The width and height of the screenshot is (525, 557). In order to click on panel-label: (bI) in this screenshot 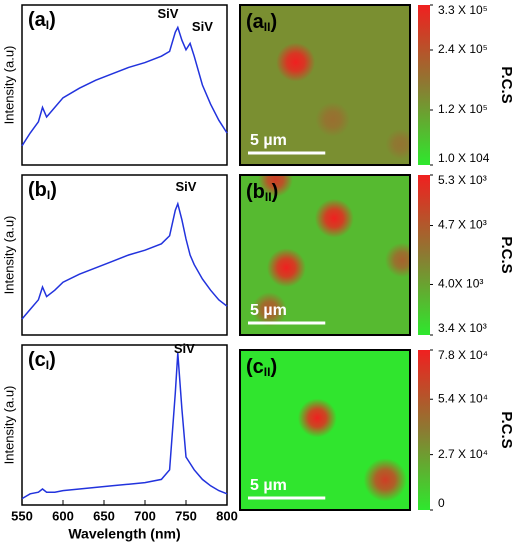, I will do `click(42, 190)`.